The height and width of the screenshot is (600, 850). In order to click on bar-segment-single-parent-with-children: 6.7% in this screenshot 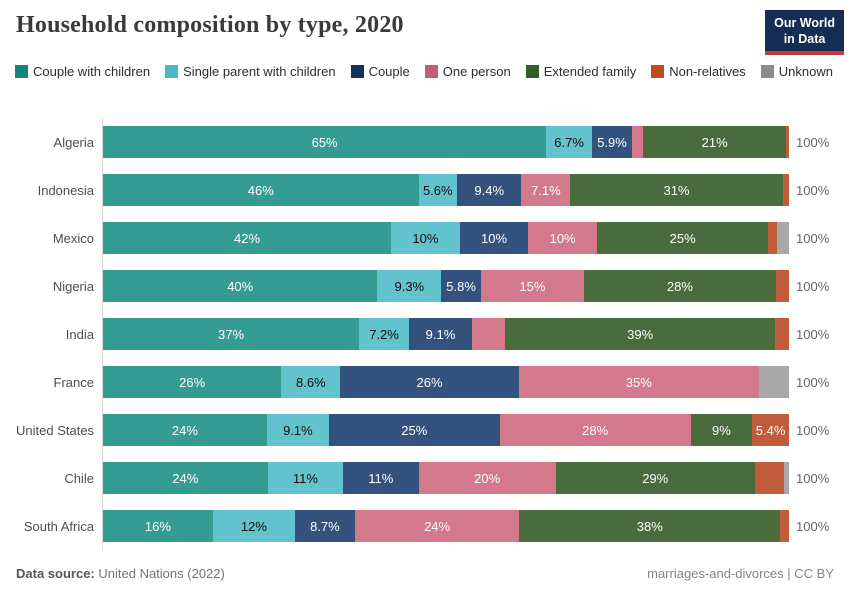, I will do `click(569, 142)`.